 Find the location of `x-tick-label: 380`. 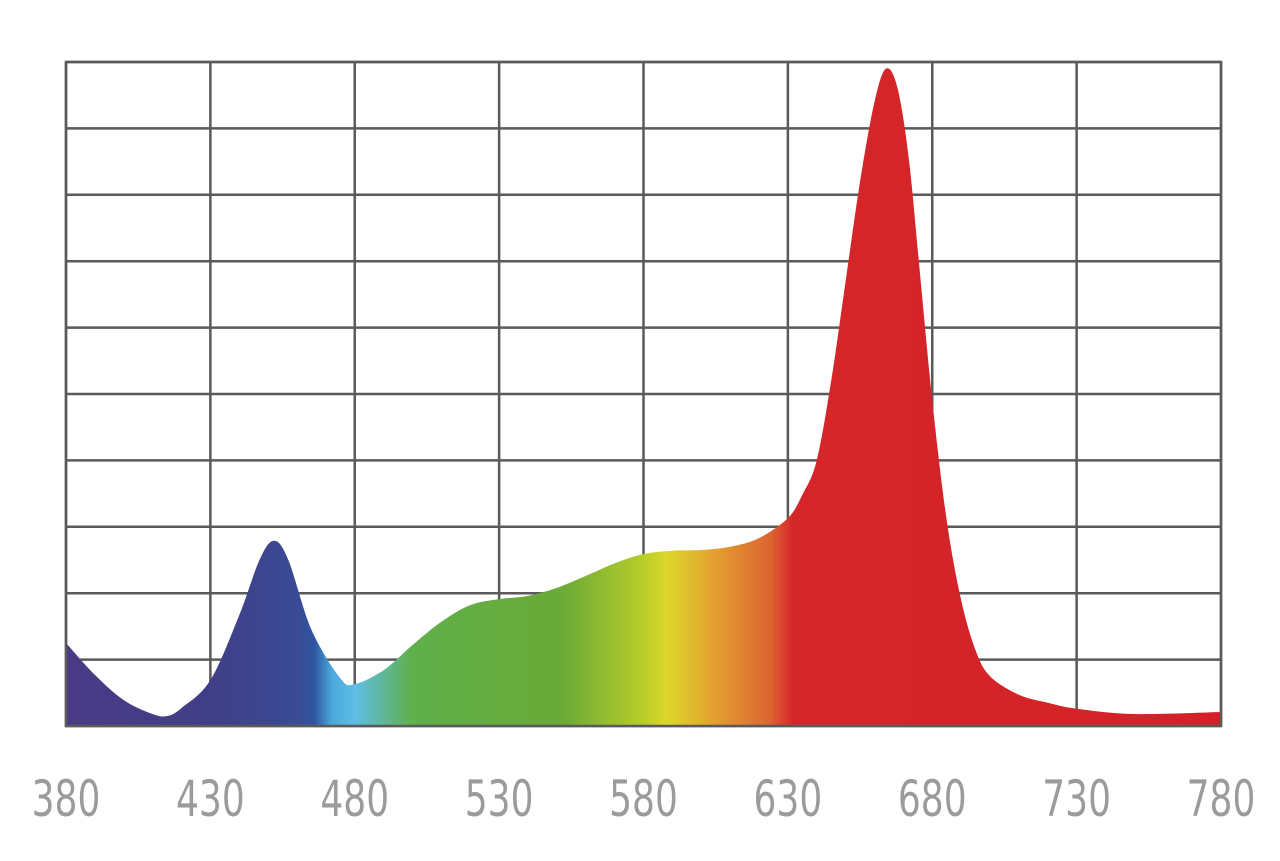

x-tick-label: 380 is located at coordinates (66, 799).